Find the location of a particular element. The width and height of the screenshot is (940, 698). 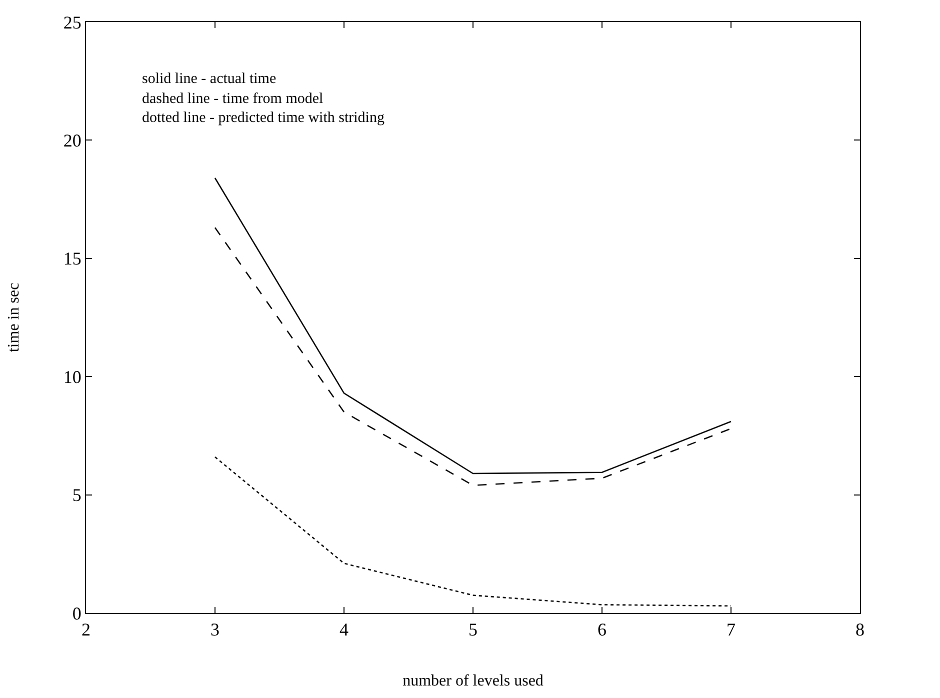

y-tick-label: 25 is located at coordinates (72, 22).